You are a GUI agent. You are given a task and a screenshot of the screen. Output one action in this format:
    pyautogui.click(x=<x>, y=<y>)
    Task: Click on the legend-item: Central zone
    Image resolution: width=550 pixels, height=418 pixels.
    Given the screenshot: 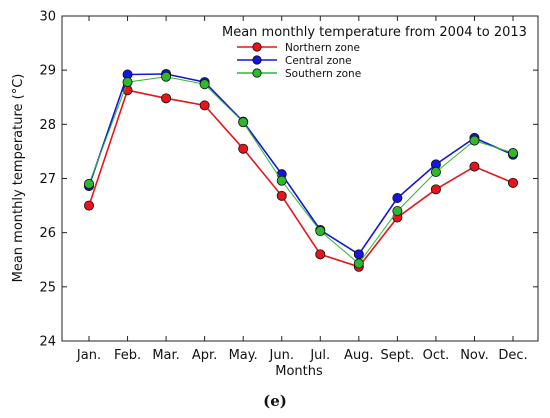 What is the action you would take?
    pyautogui.click(x=294, y=61)
    